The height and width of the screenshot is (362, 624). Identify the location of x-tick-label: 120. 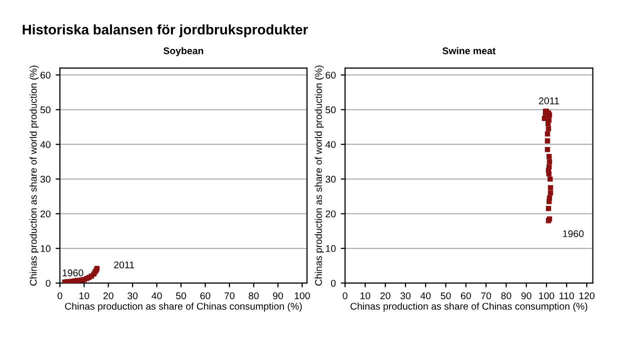
(586, 296).